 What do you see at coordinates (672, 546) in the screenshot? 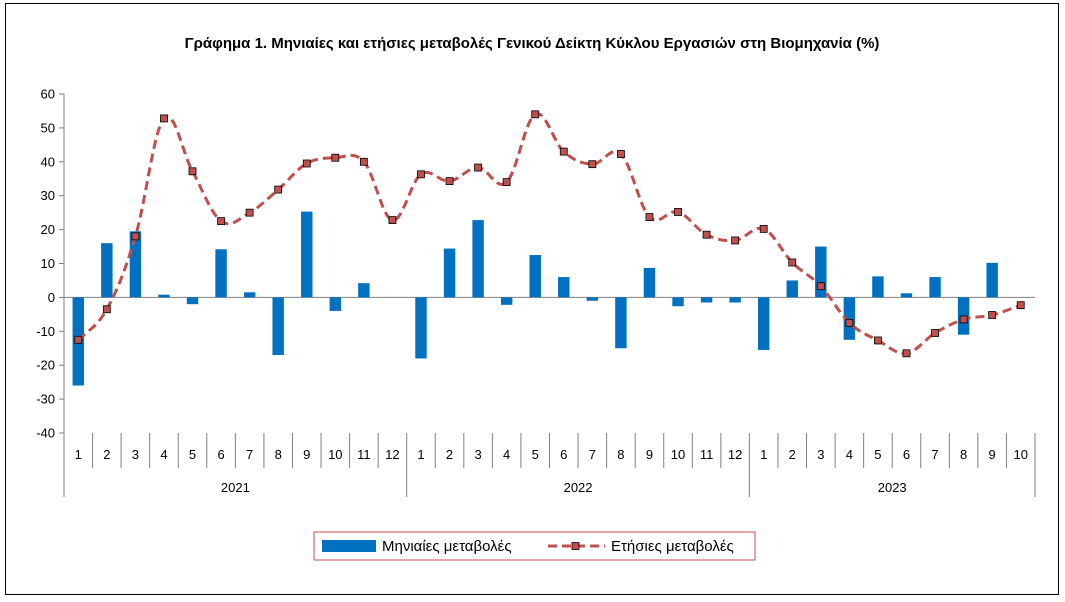
I see `legend-label-annual: Ετήσιες μεταβολές` at bounding box center [672, 546].